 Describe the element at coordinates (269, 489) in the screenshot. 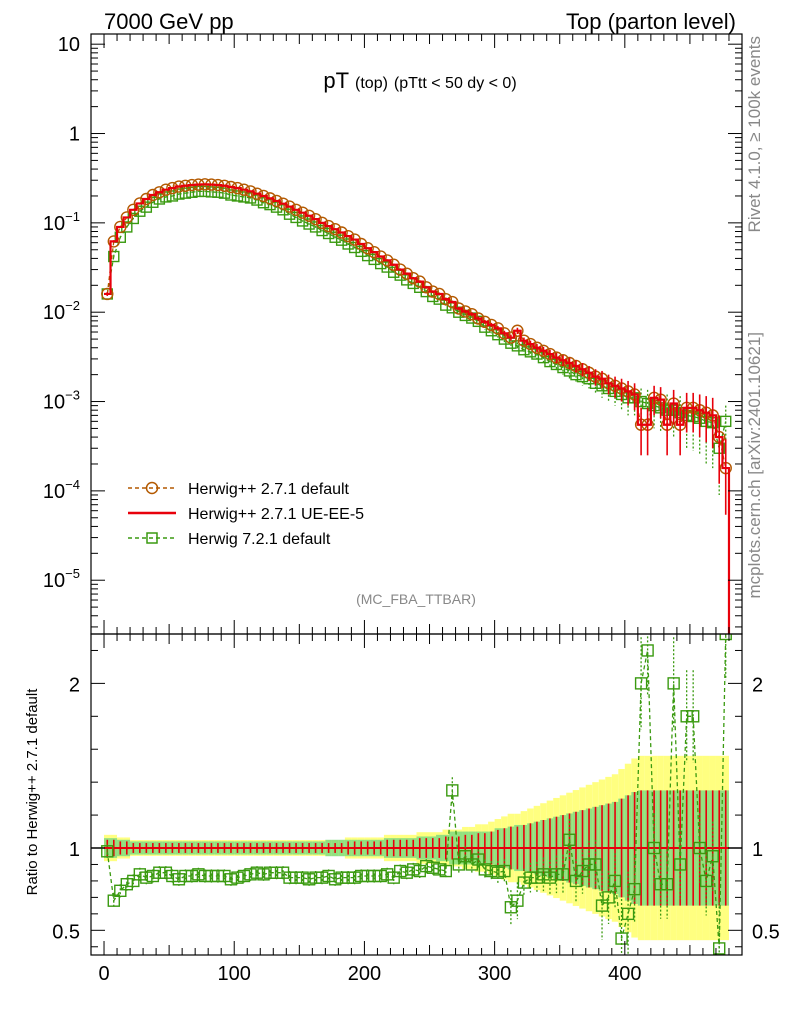

I see `legend-label-herwigpp-default: Herwig++ 2.7.1 default` at that location.